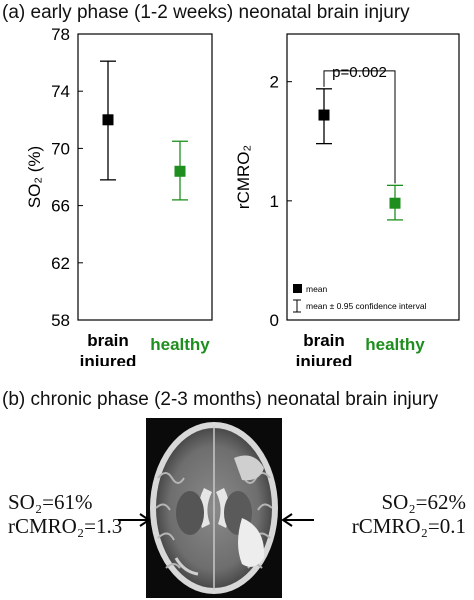 Image resolution: width=474 pixels, height=600 pixels. I want to click on y-tick-label: 66, so click(60, 206).